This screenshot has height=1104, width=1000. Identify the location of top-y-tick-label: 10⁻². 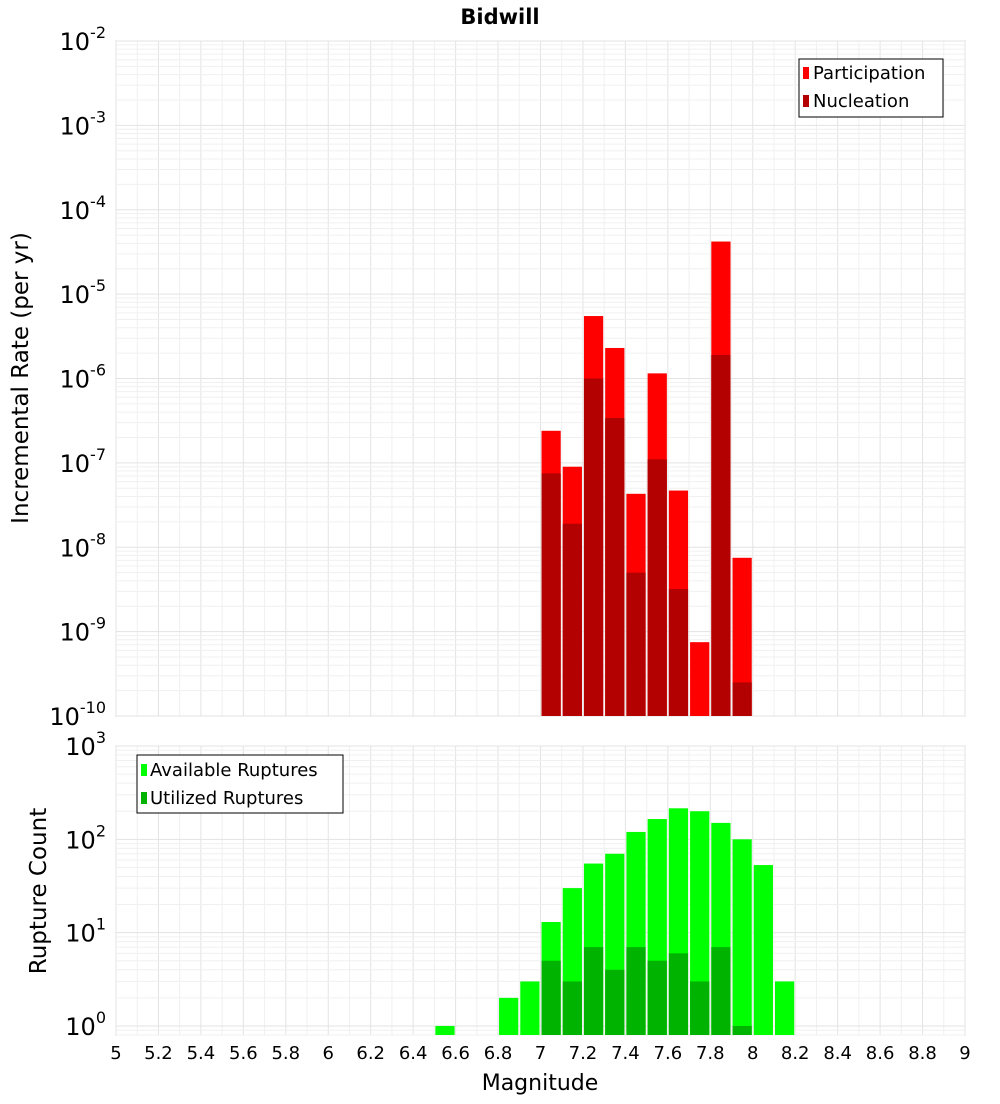
(83, 39).